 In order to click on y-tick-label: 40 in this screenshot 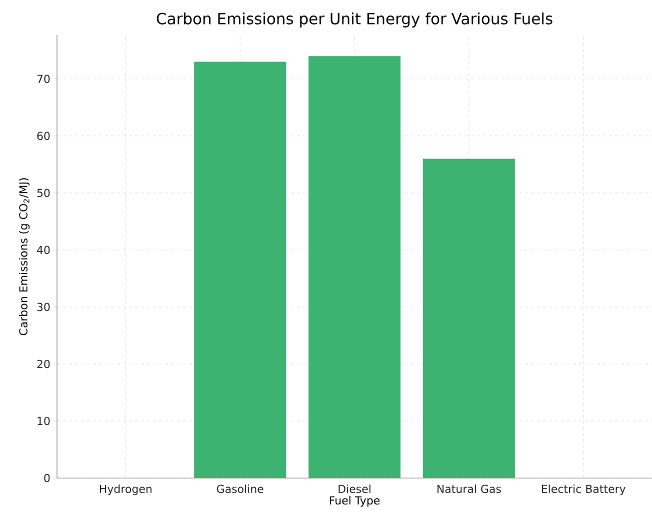, I will do `click(43, 250)`.